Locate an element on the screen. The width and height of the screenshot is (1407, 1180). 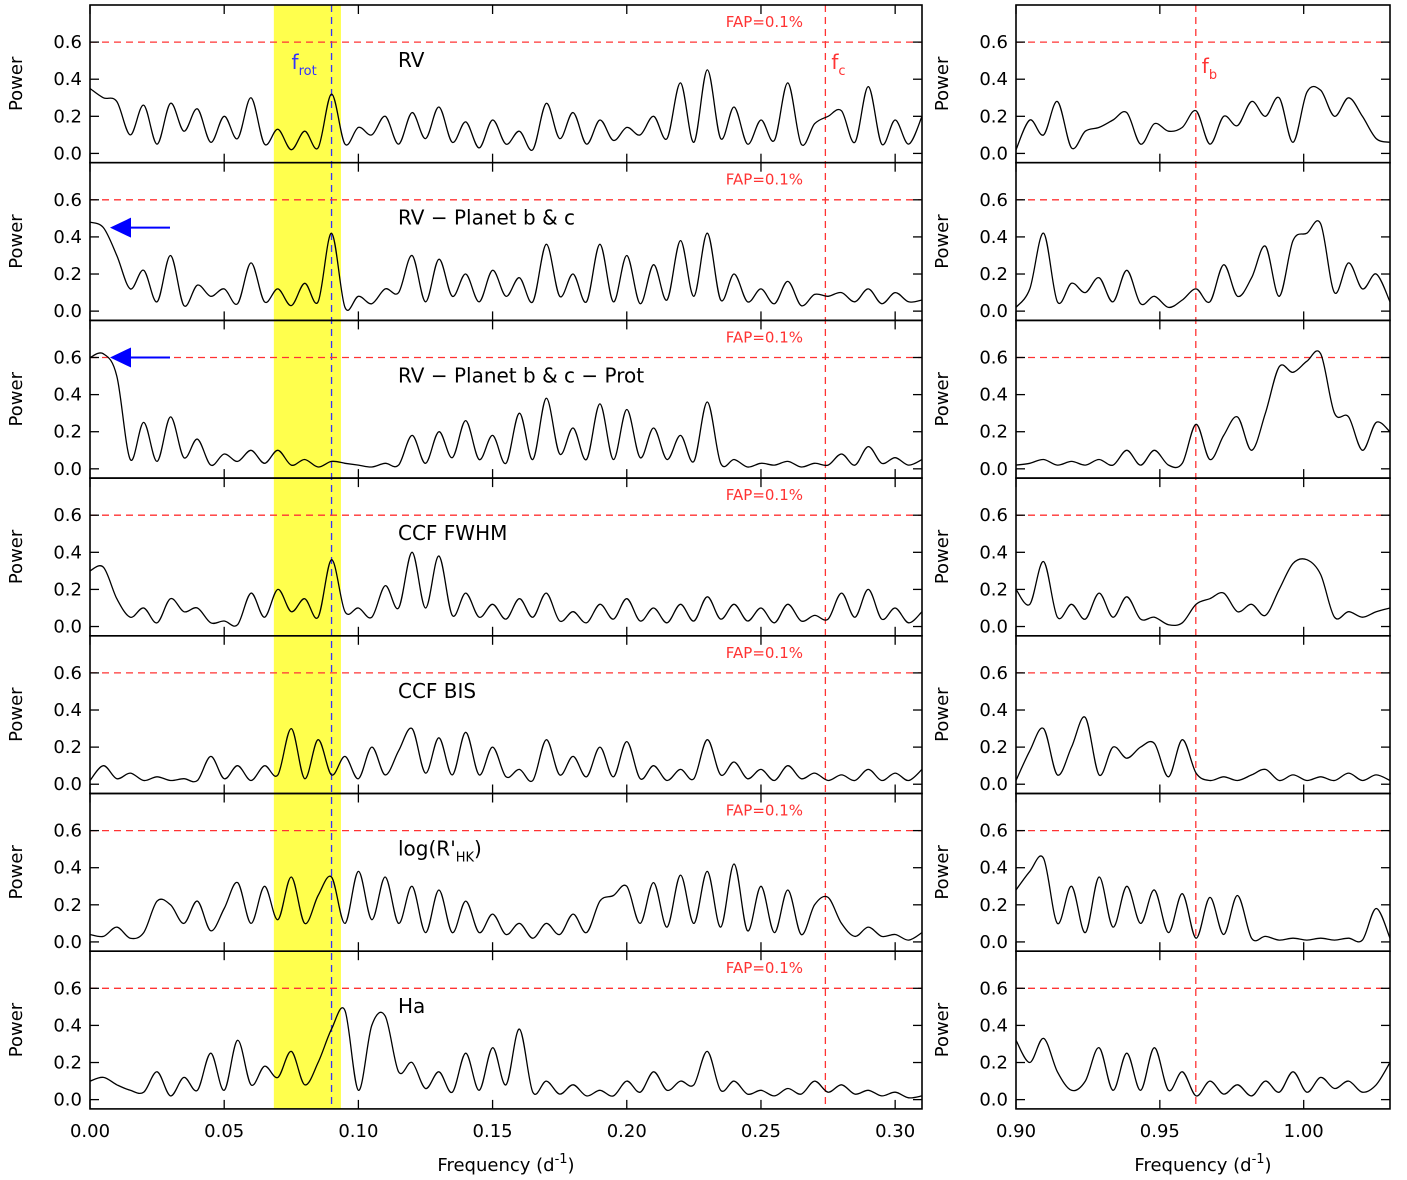
x-tick-label: 0.20 is located at coordinates (627, 1131).